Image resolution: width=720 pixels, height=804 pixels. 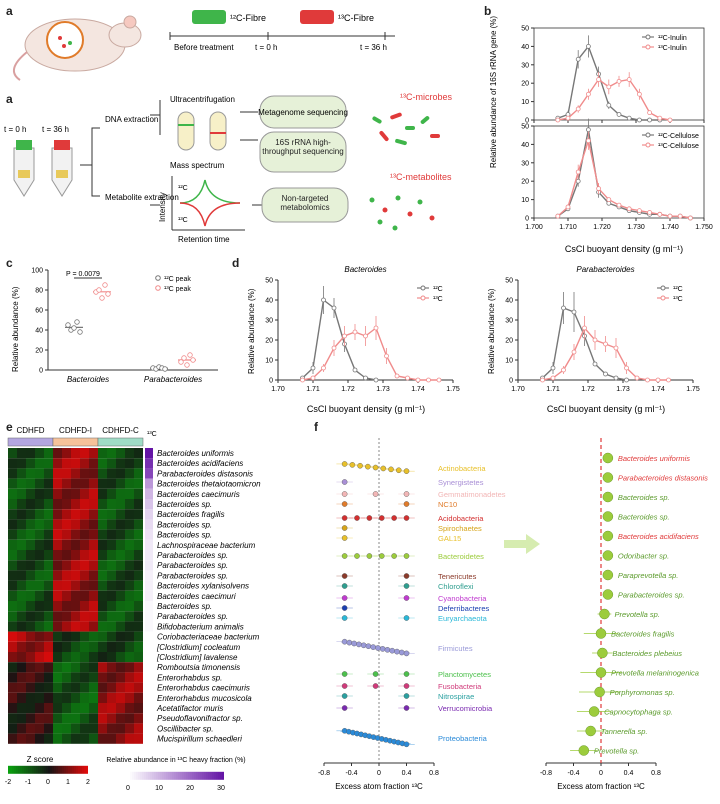 What do you see at coordinates (183, 220) in the screenshot?
I see `peak13-label: ¹³C` at bounding box center [183, 220].